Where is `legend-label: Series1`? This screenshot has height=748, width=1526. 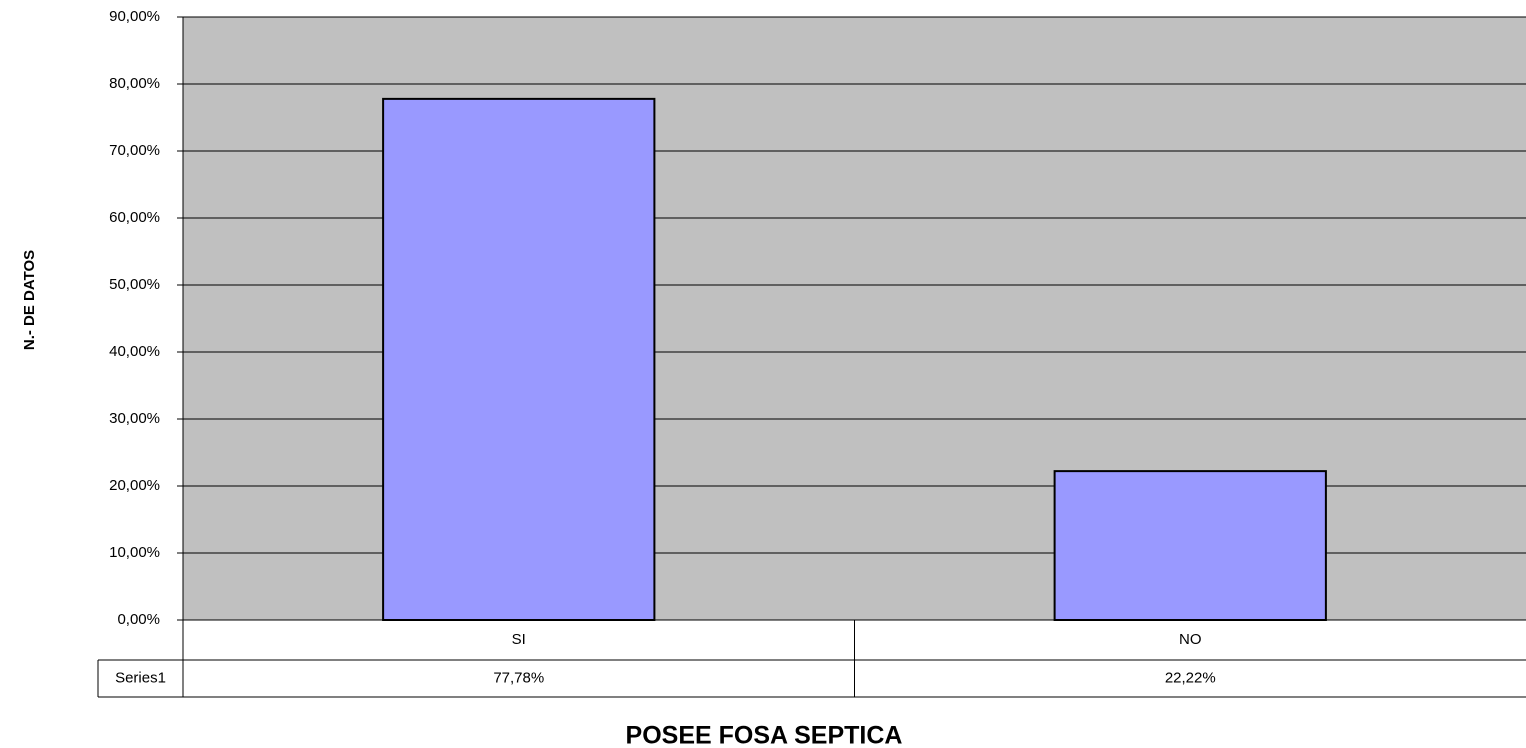 legend-label: Series1 is located at coordinates (140, 677).